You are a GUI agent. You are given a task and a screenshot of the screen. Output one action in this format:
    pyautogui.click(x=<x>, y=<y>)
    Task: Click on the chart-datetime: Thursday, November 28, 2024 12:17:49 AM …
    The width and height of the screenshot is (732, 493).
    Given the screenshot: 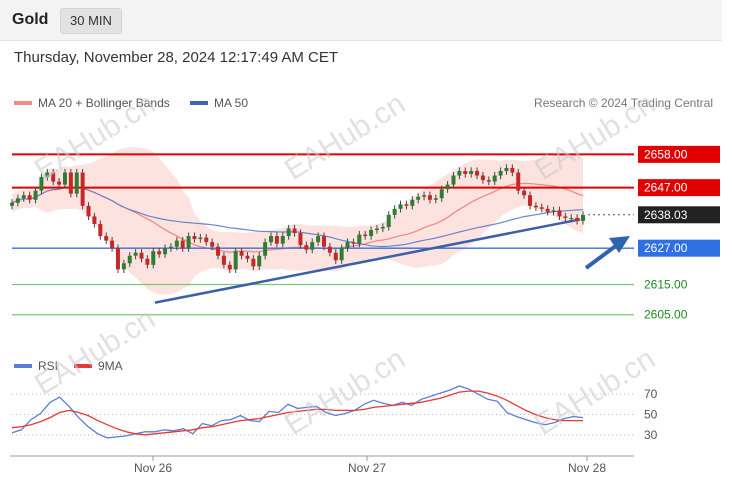 What is the action you would take?
    pyautogui.click(x=176, y=57)
    